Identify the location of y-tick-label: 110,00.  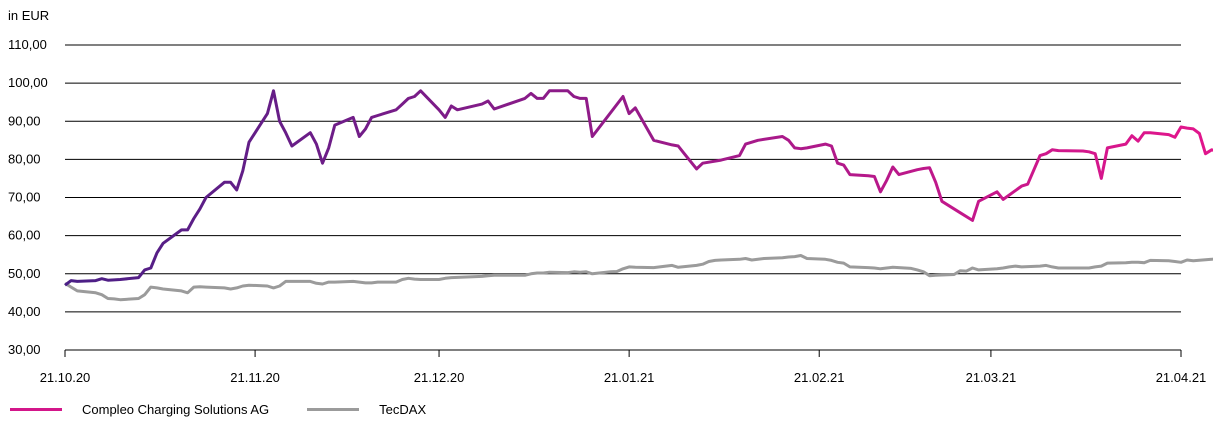
(27, 44).